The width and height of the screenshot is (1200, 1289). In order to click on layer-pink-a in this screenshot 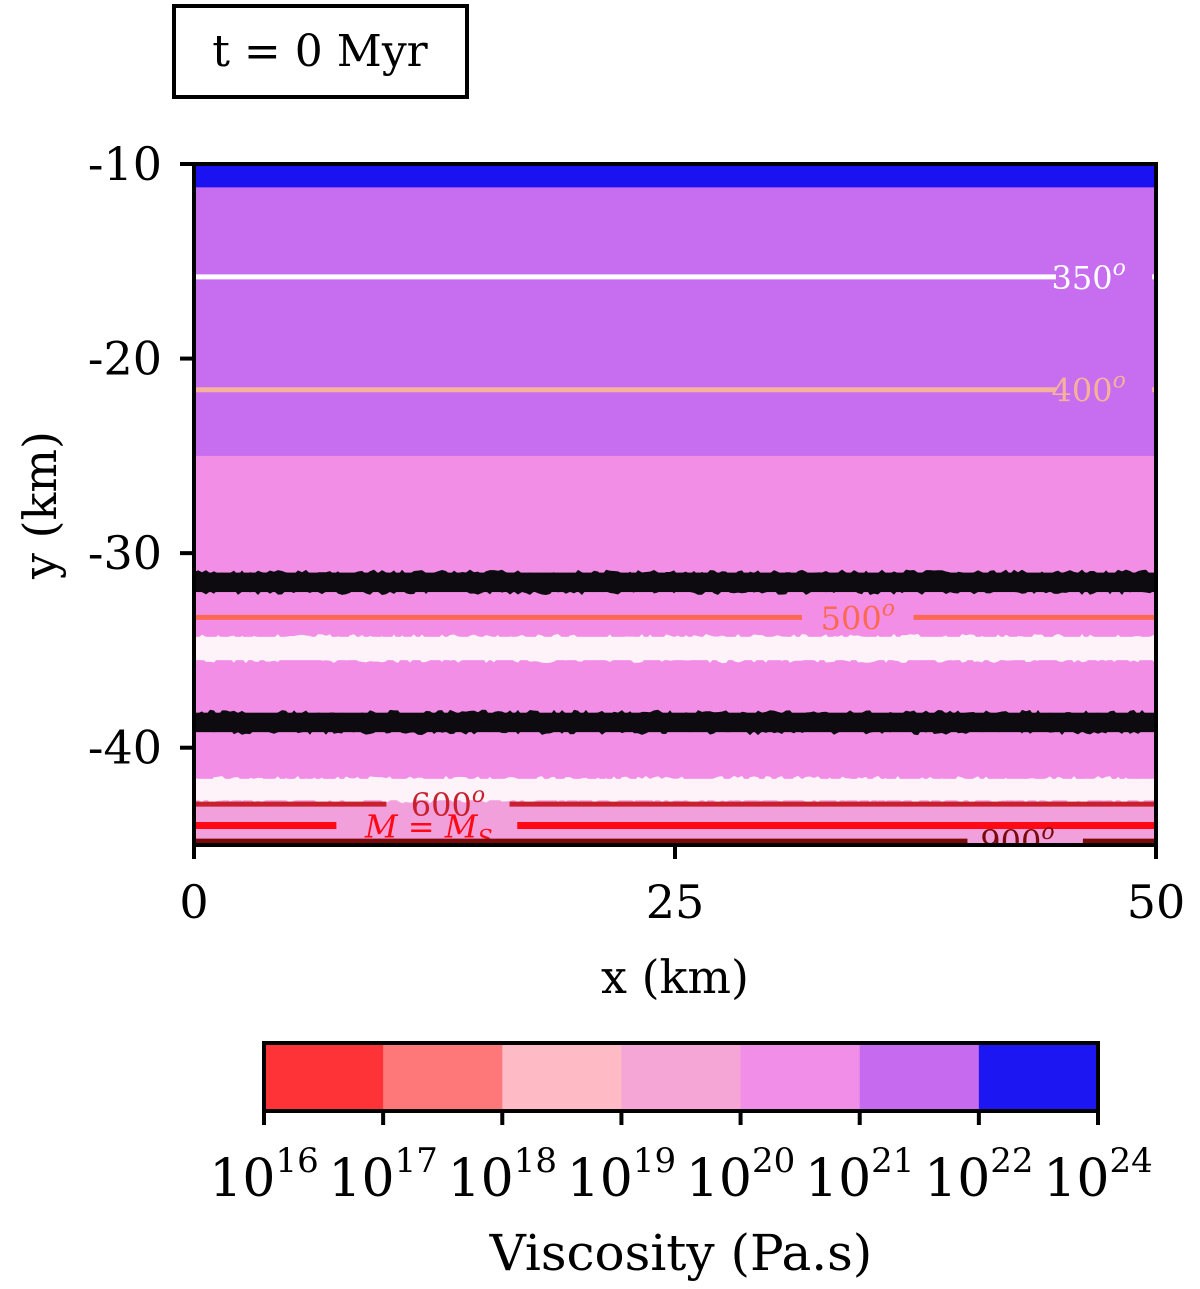, I will do `click(675, 514)`.